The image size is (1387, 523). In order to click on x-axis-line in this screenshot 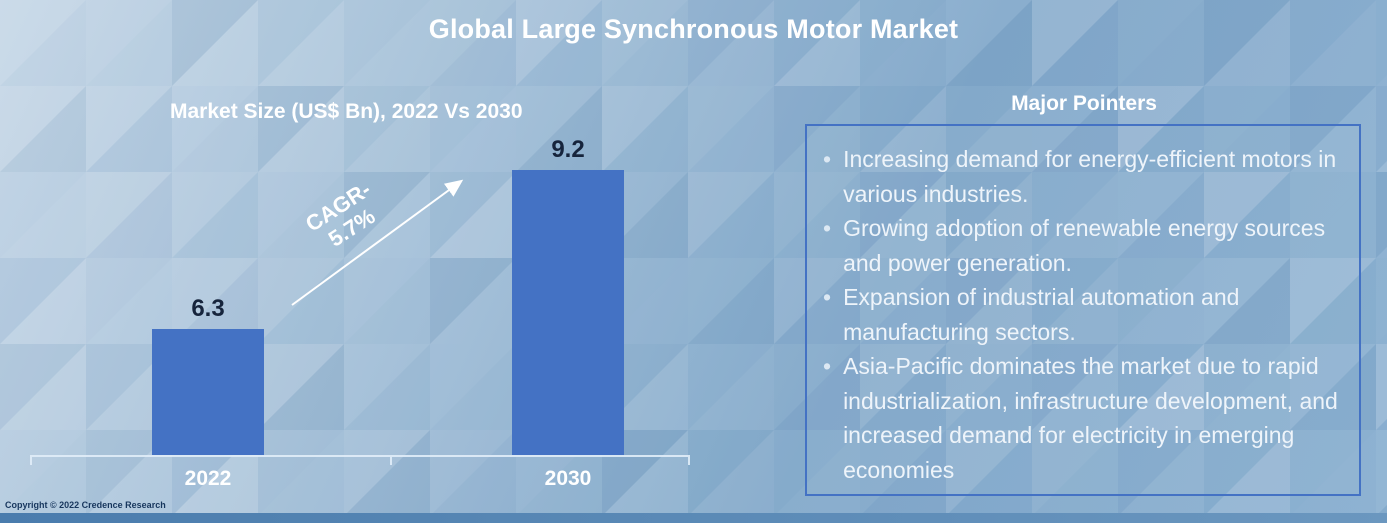, I will do `click(360, 456)`.